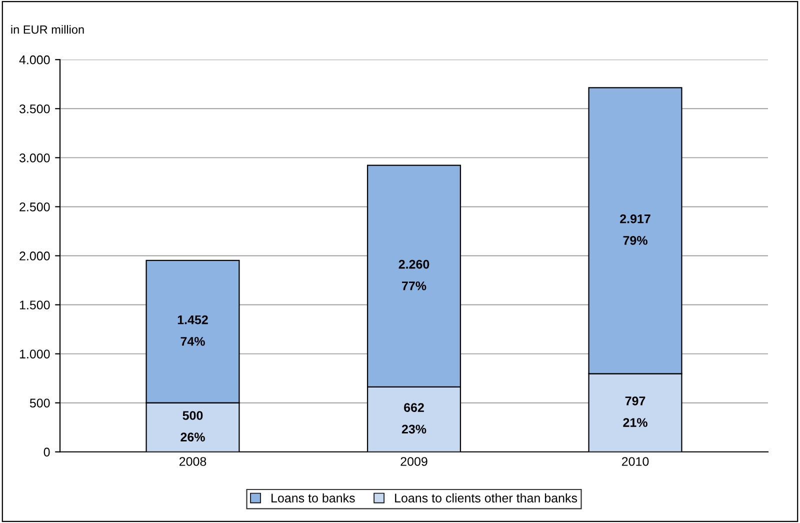 The height and width of the screenshot is (523, 800). Describe the element at coordinates (635, 461) in the screenshot. I see `x-tick-label: 2010` at that location.